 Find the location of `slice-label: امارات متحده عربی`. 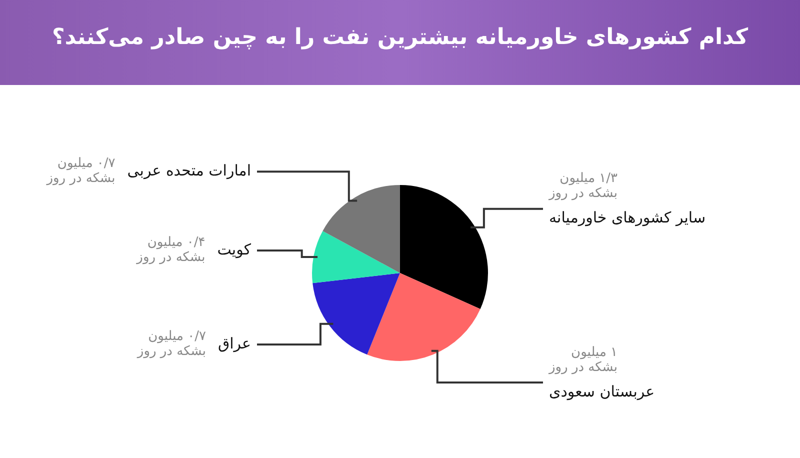

slice-label: امارات متحده عربی is located at coordinates (189, 170).